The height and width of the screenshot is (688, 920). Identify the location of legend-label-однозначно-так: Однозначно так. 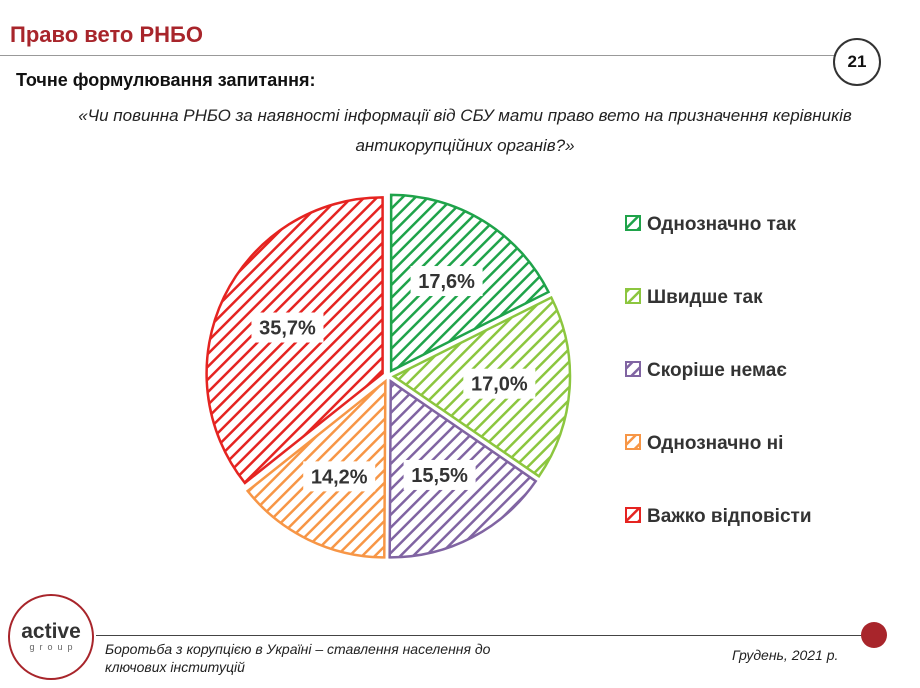
(721, 224).